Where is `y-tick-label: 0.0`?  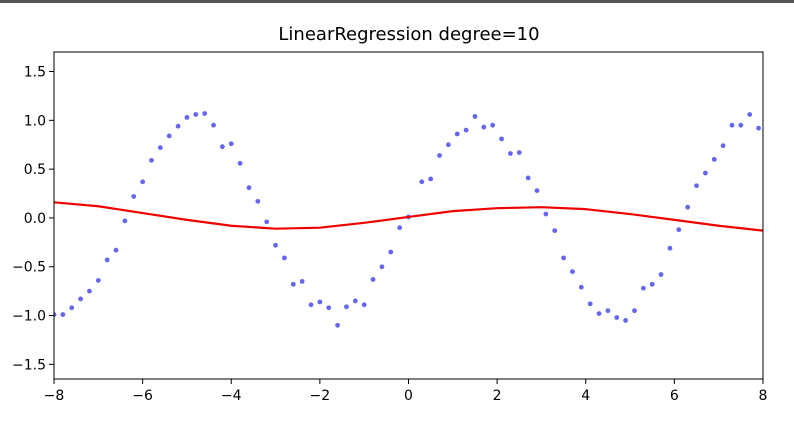 y-tick-label: 0.0 is located at coordinates (35, 219).